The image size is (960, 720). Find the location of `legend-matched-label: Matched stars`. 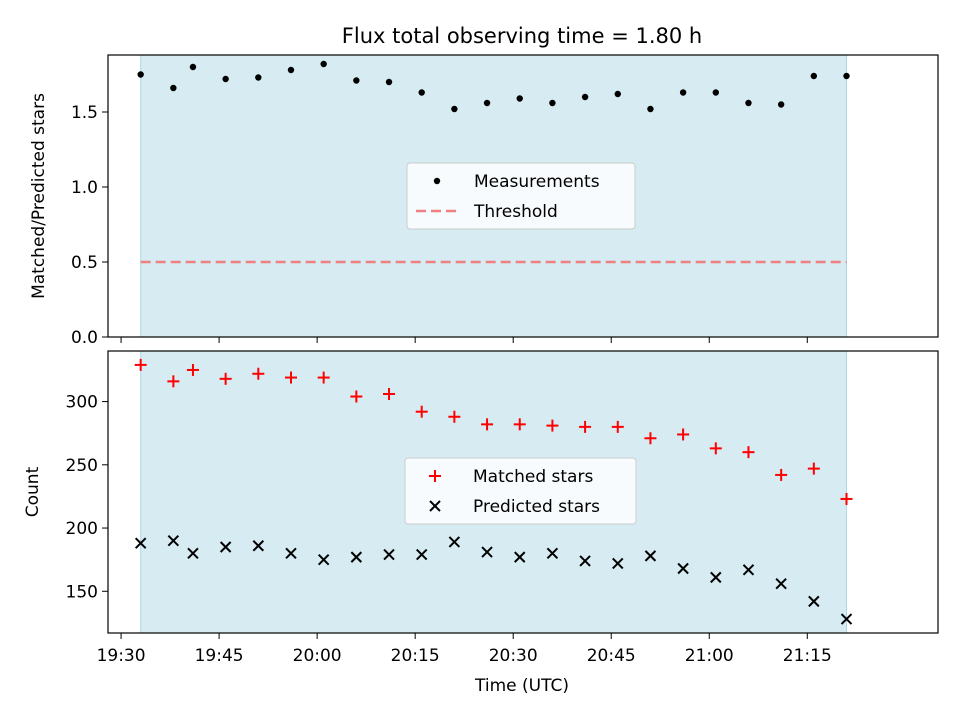

legend-matched-label: Matched stars is located at coordinates (533, 477).